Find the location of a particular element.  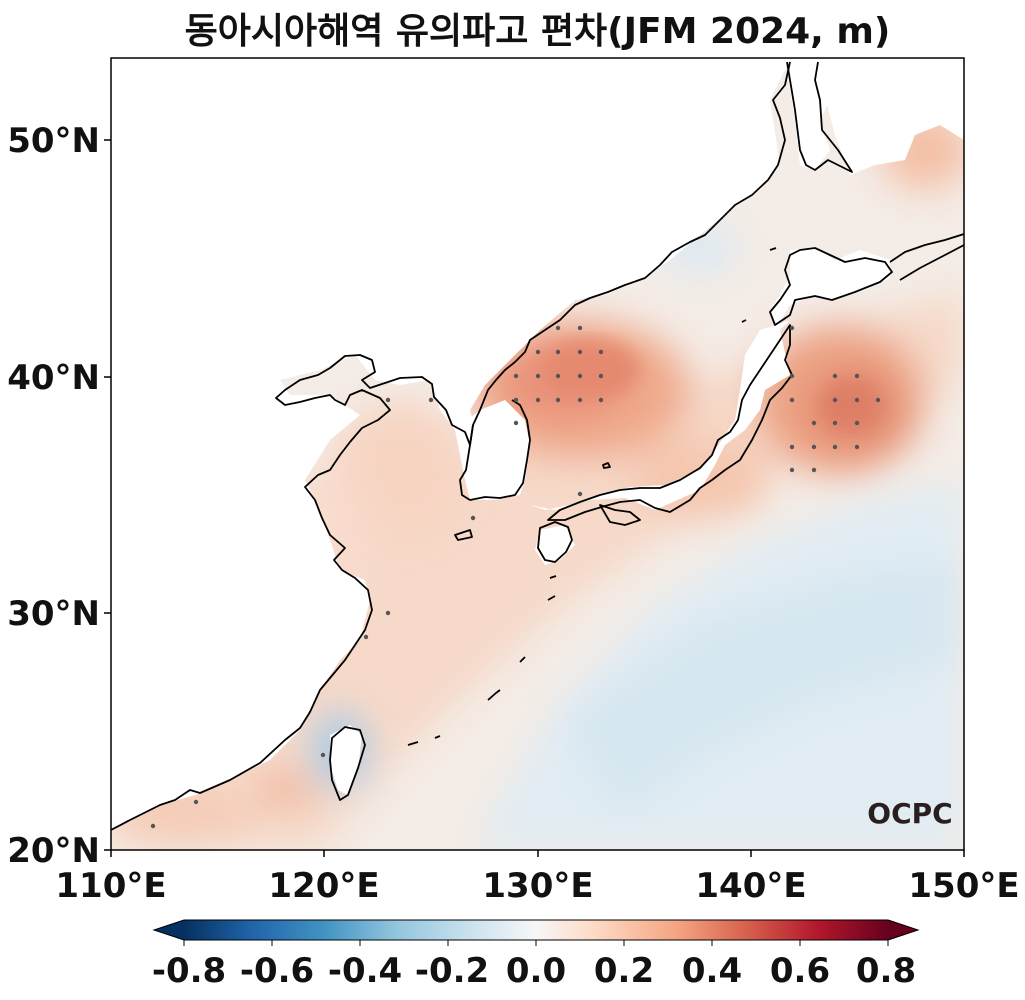

colorbar-tick-label: -0.6 is located at coordinates (277, 971).